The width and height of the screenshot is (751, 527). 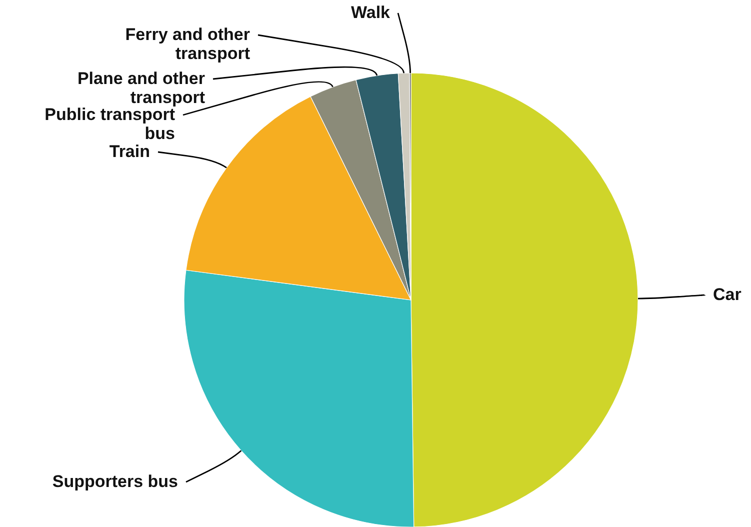 I want to click on slice-label: Public transport bus, so click(x=110, y=124).